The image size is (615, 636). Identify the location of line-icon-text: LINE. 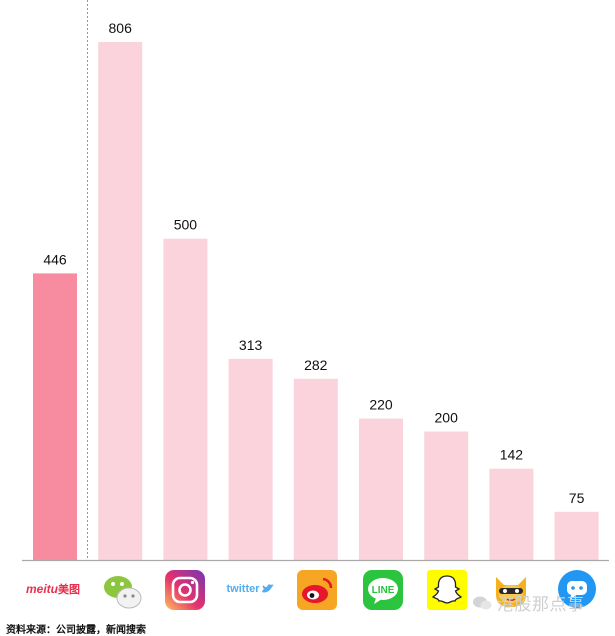
(383, 590).